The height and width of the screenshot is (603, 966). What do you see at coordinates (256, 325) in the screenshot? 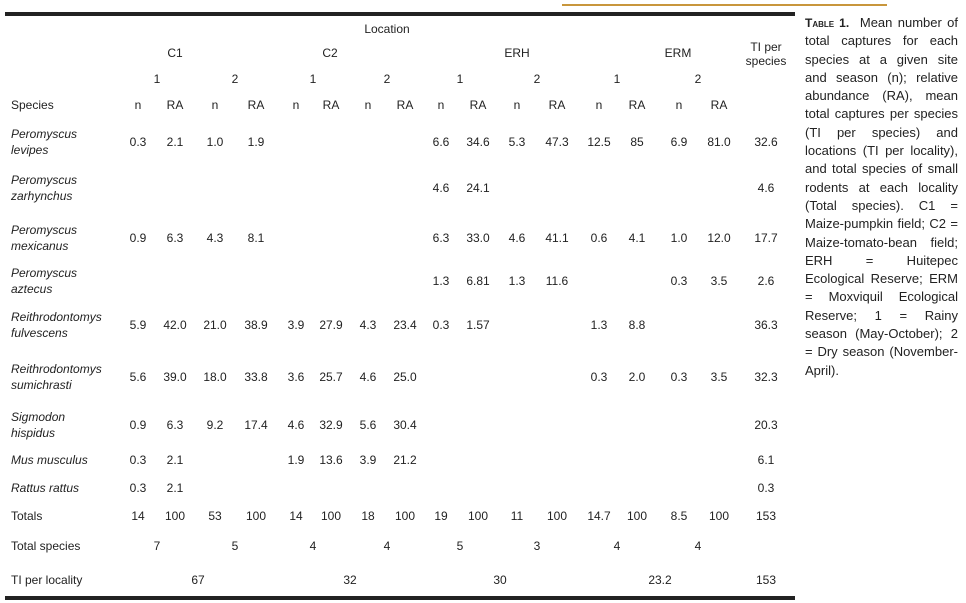
I see `cell: 38.9` at bounding box center [256, 325].